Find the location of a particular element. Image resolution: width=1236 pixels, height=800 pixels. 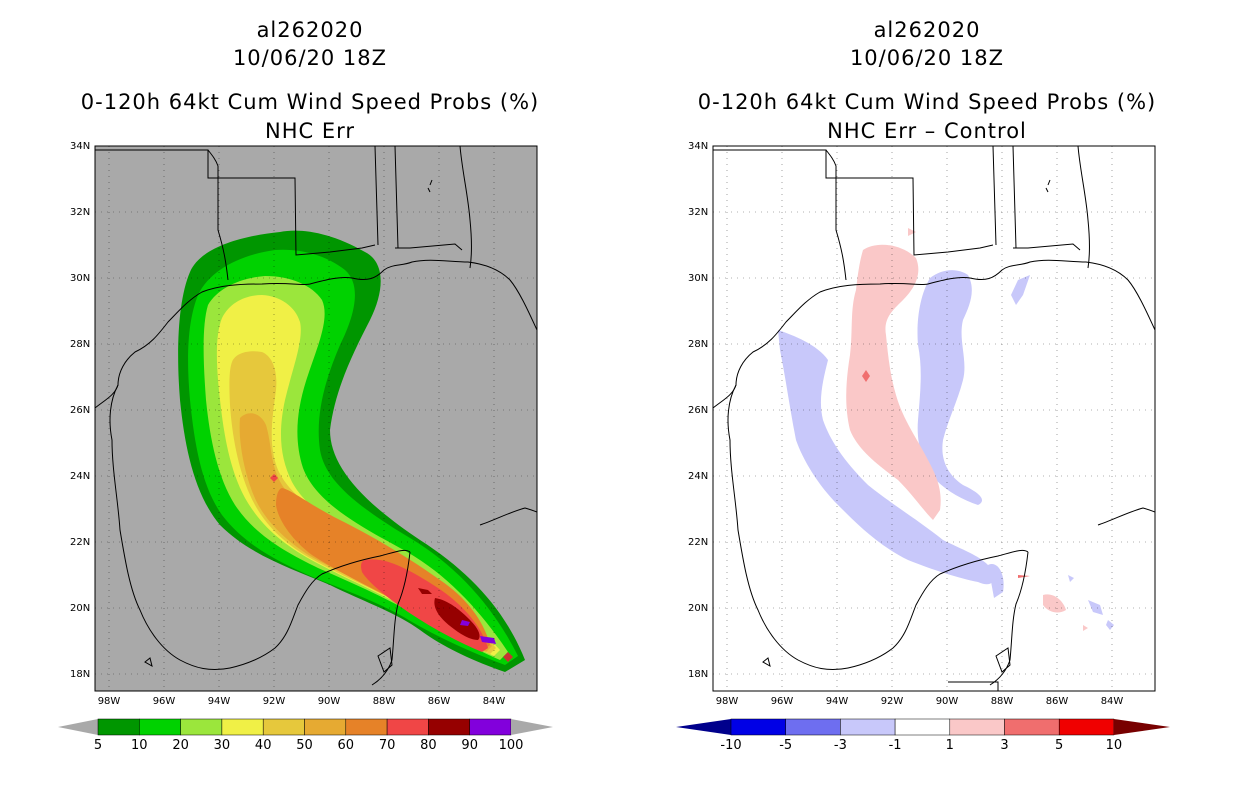

left-datetime: 10/06/20 18Z is located at coordinates (310, 58).